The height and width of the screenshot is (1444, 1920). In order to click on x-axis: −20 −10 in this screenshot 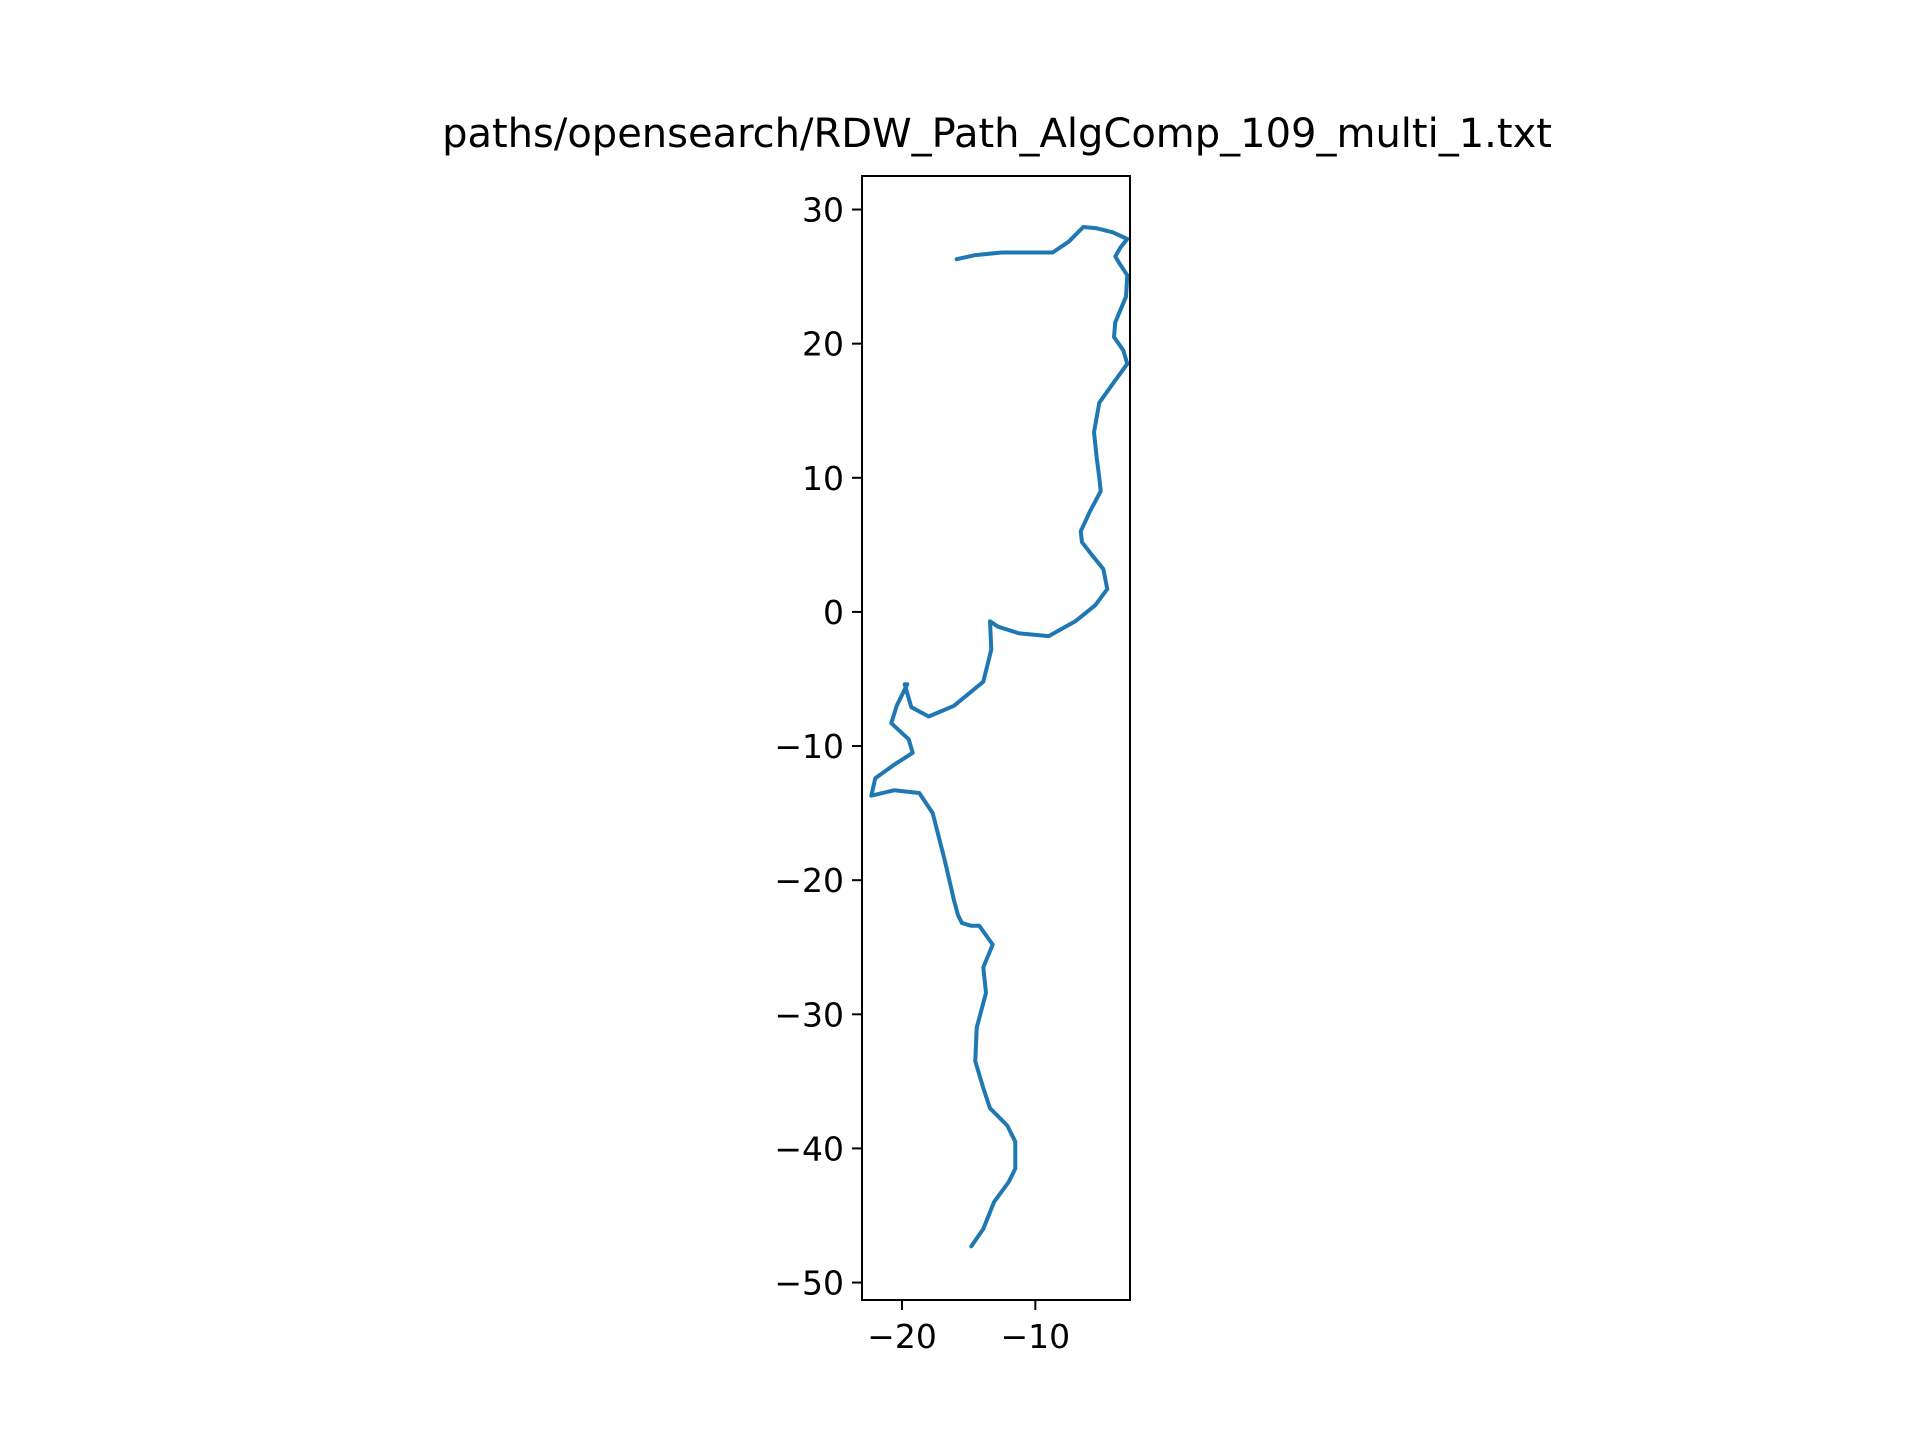, I will do `click(968, 1328)`.